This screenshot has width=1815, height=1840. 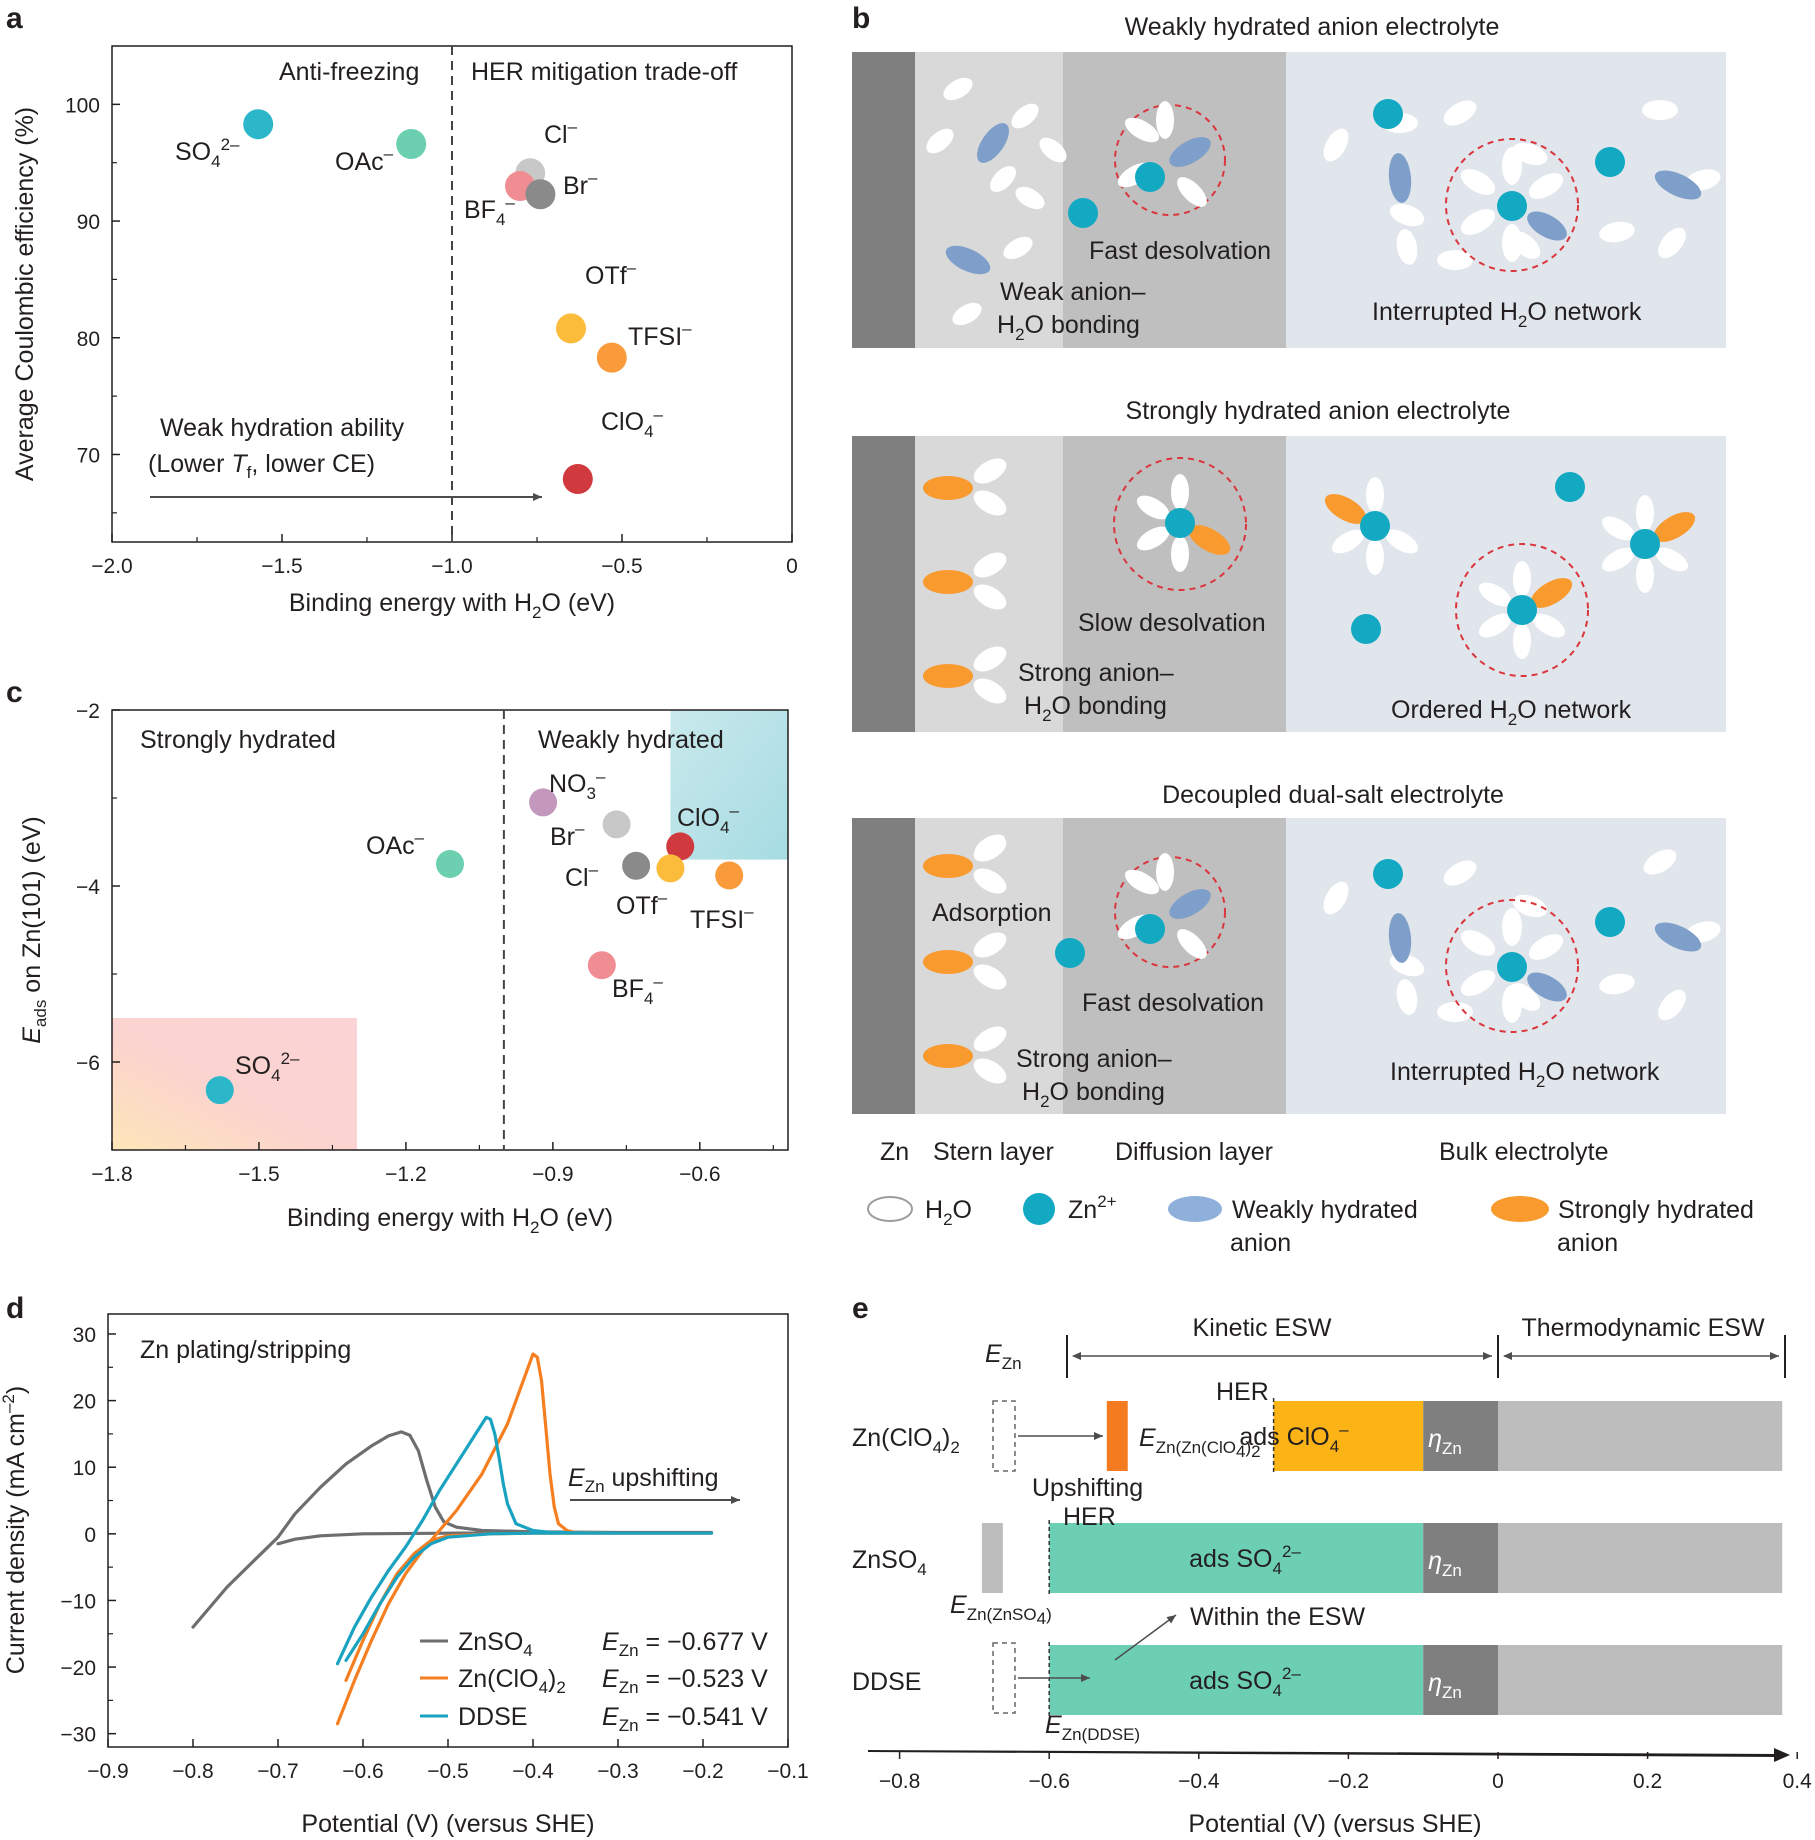 What do you see at coordinates (447, 1771) in the screenshot?
I see `d-xtick-label-4: −0.5` at bounding box center [447, 1771].